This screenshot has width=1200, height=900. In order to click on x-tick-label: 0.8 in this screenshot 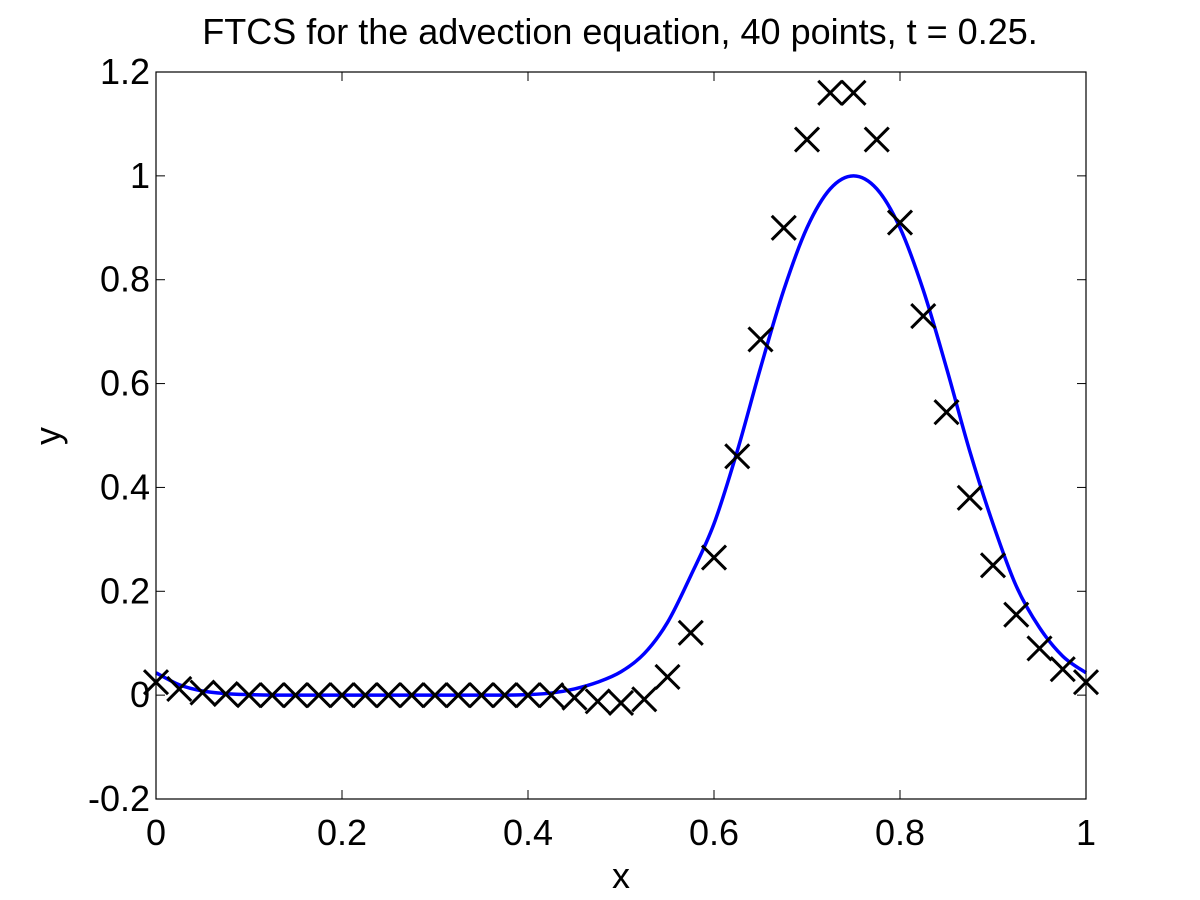, I will do `click(900, 832)`.